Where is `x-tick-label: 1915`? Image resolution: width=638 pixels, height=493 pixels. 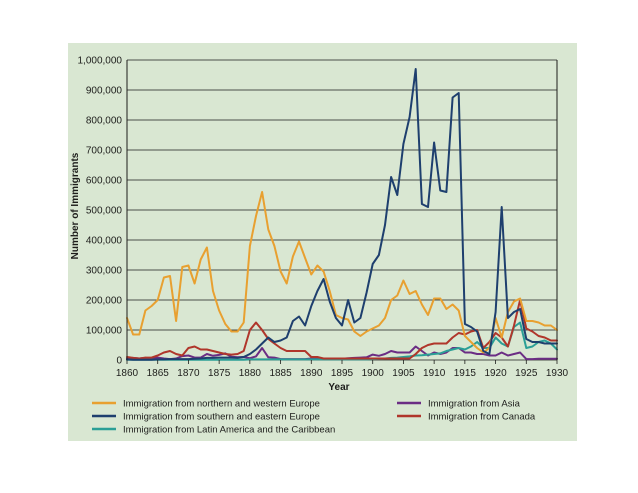
x-tick-label: 1915 is located at coordinates (465, 373).